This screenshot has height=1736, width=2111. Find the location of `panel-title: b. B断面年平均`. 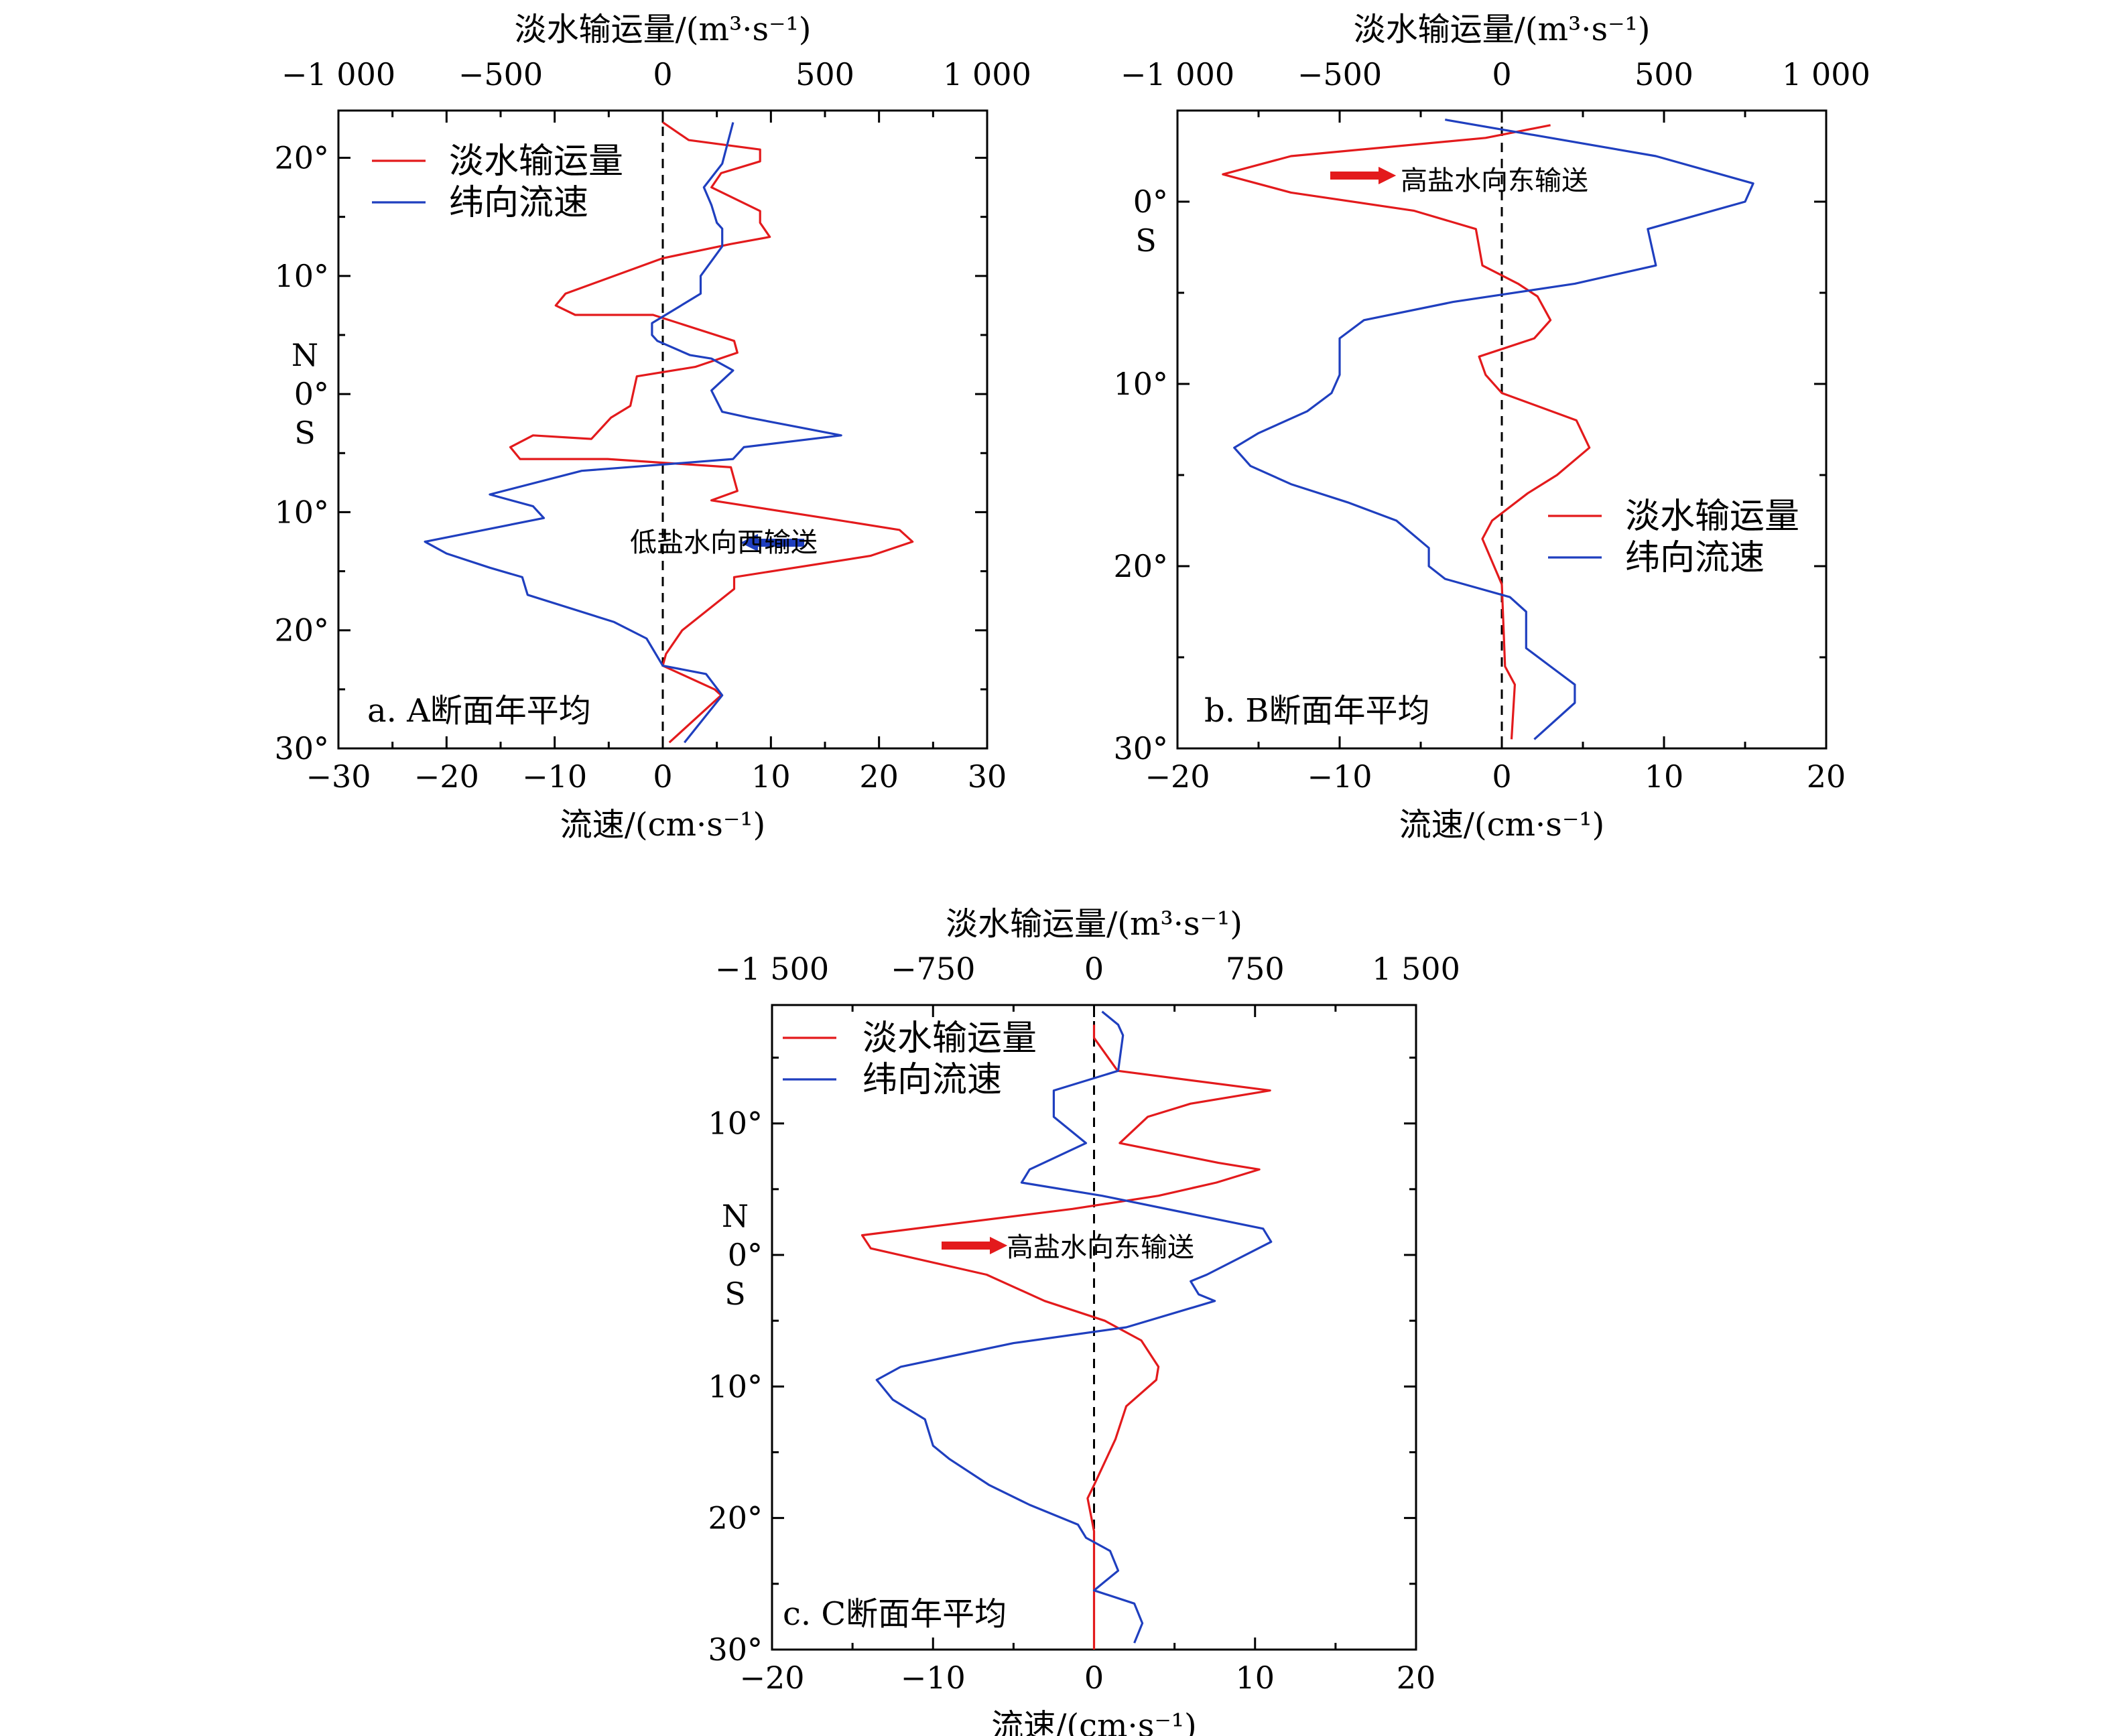

panel-title: b. B断面年平均 is located at coordinates (1317, 711).